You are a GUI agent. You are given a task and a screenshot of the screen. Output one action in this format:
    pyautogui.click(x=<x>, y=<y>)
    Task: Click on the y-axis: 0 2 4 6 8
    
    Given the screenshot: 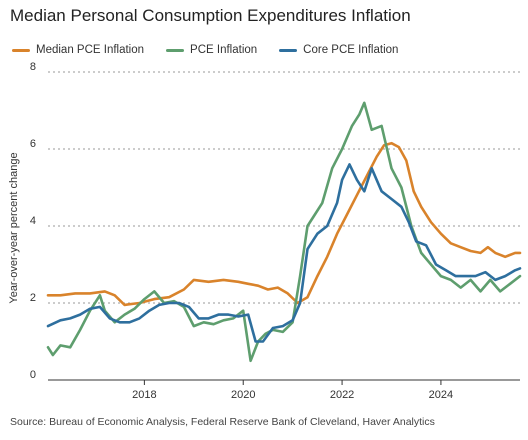 What is the action you would take?
    pyautogui.click(x=33, y=221)
    